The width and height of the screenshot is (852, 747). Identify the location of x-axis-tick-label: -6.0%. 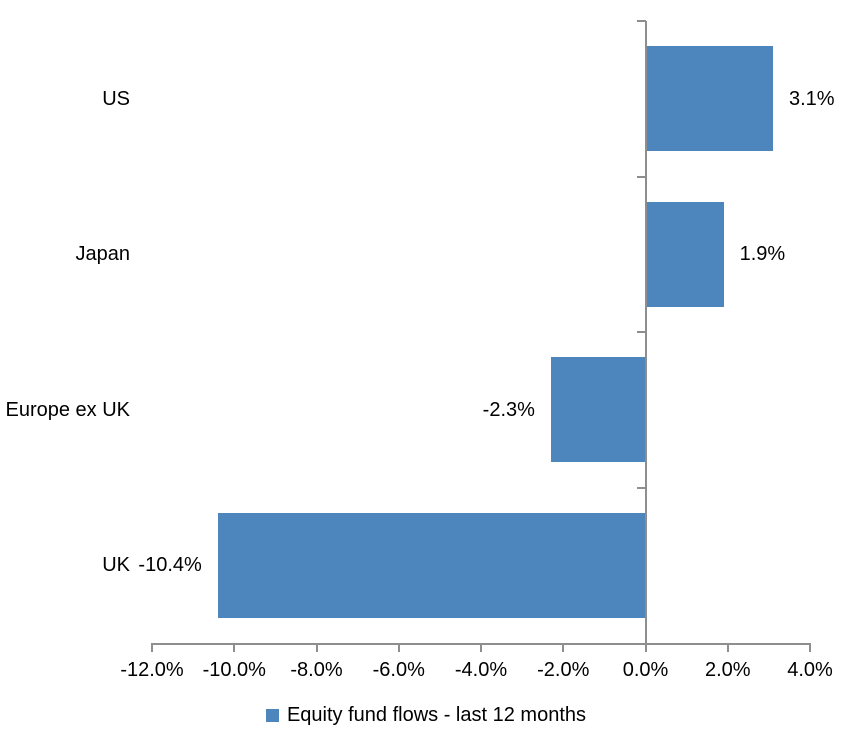
(398, 670).